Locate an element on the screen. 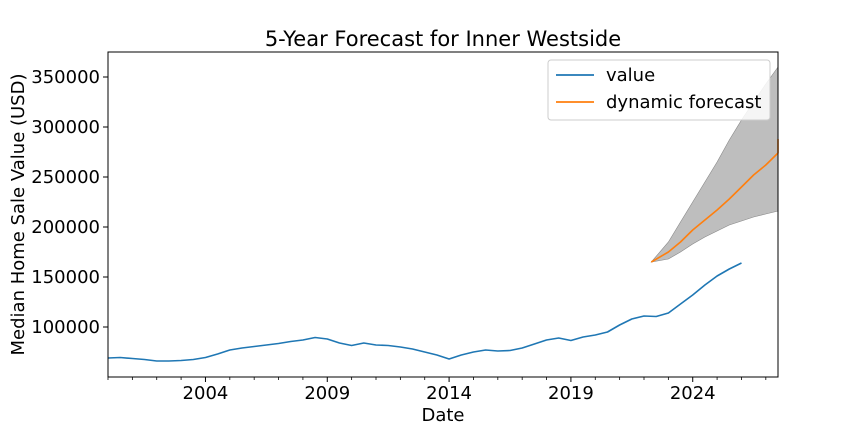 This screenshot has height=432, width=864. y-axis-label: Median Home Sale Value (USD) is located at coordinates (18, 215).